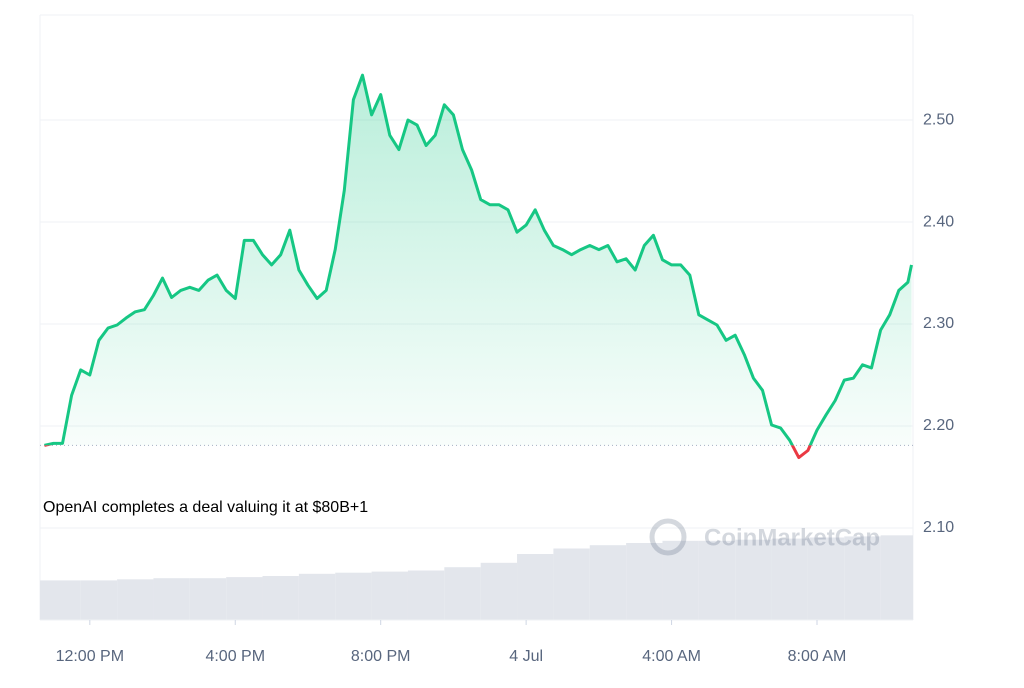 This screenshot has width=1024, height=688. I want to click on y-tick-label: 2.30, so click(938, 323).